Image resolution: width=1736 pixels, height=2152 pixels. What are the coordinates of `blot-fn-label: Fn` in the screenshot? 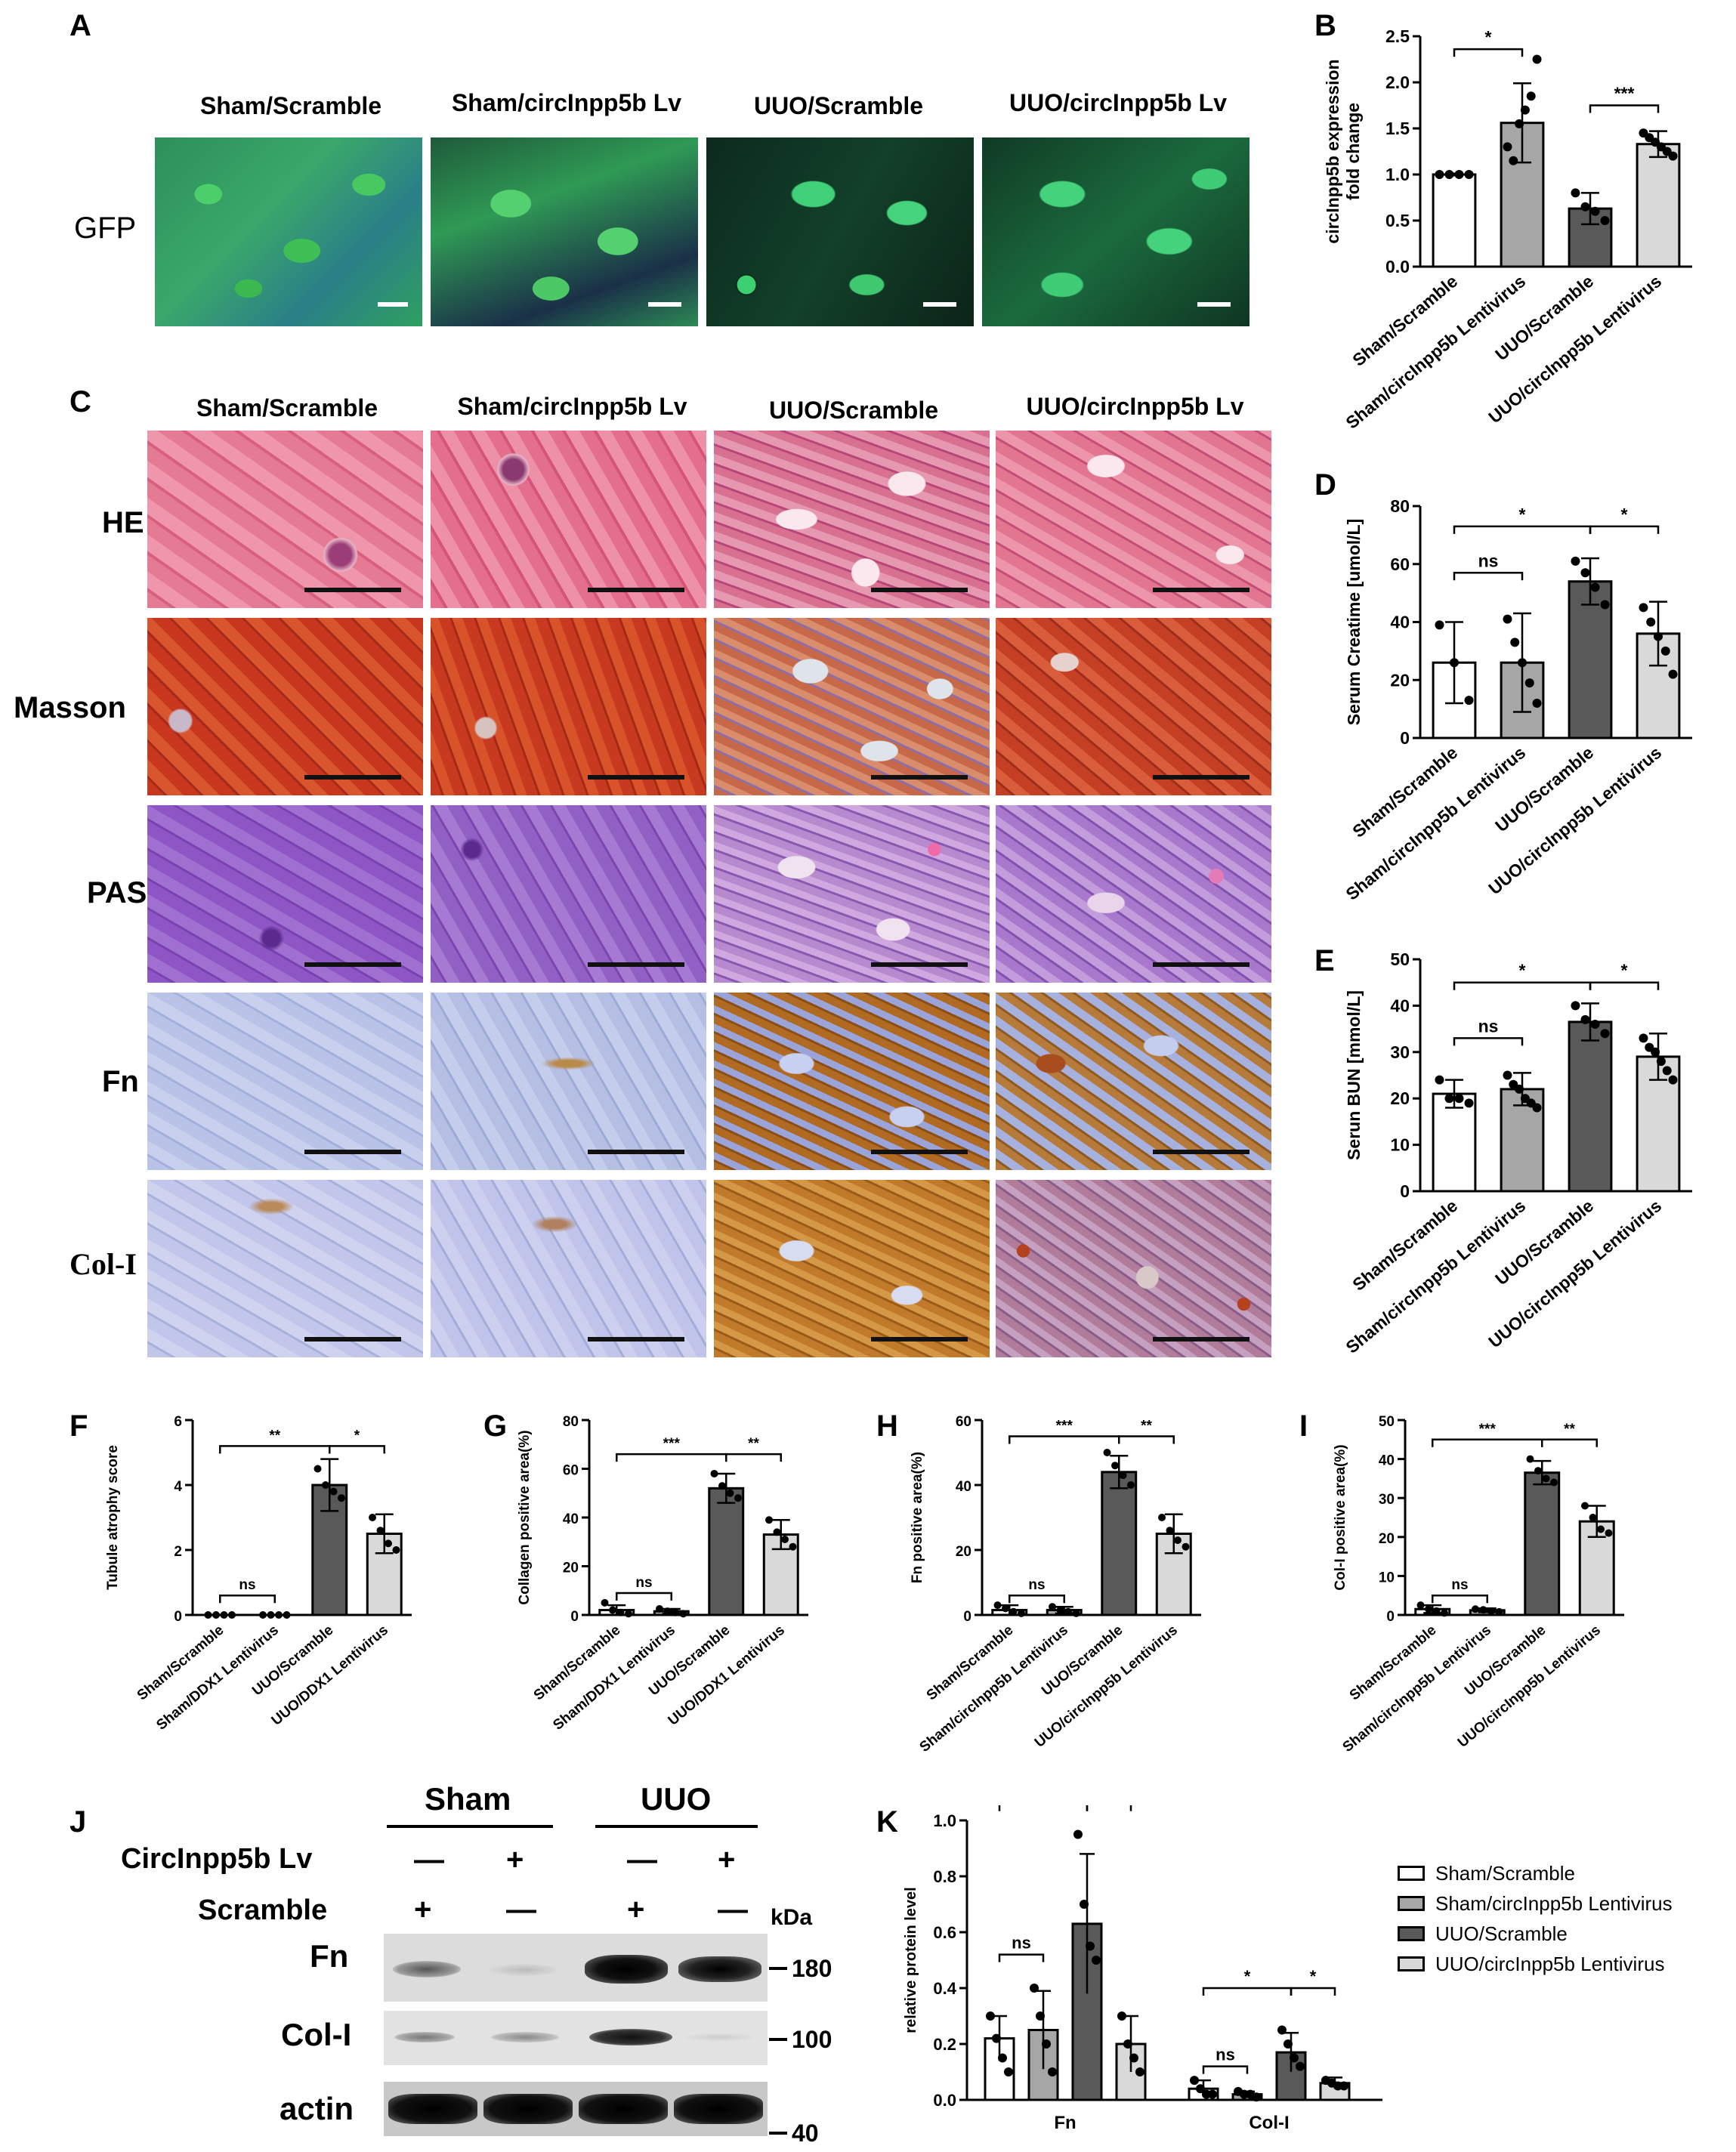 It's located at (329, 1956).